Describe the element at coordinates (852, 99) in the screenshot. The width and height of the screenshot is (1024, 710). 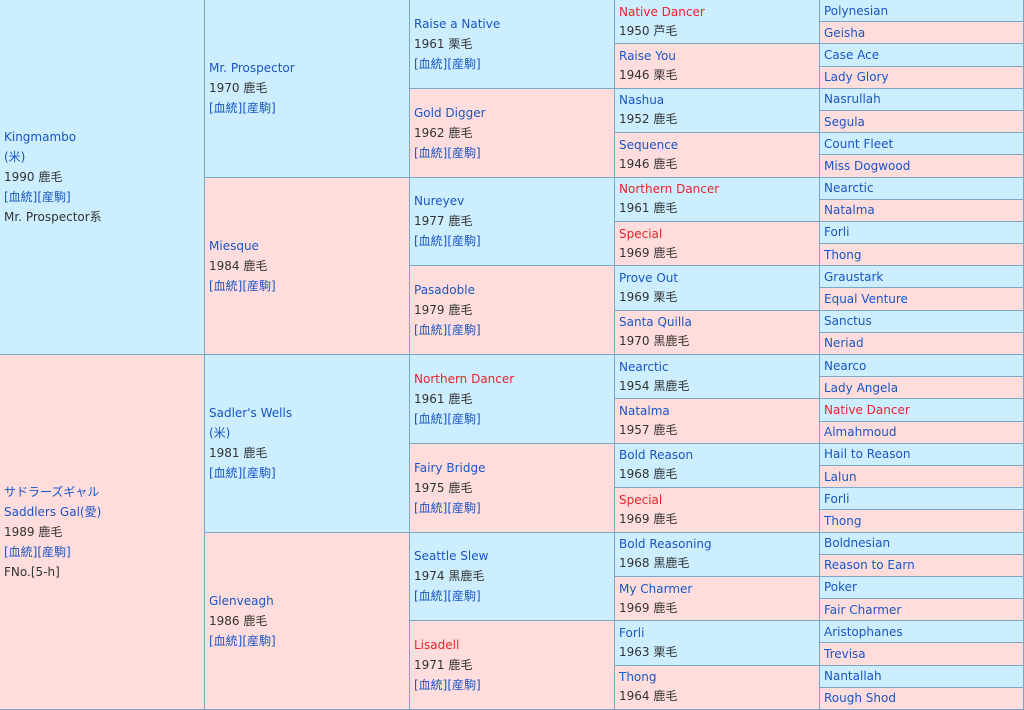
I see `horse-name-link: Nasrullah` at that location.